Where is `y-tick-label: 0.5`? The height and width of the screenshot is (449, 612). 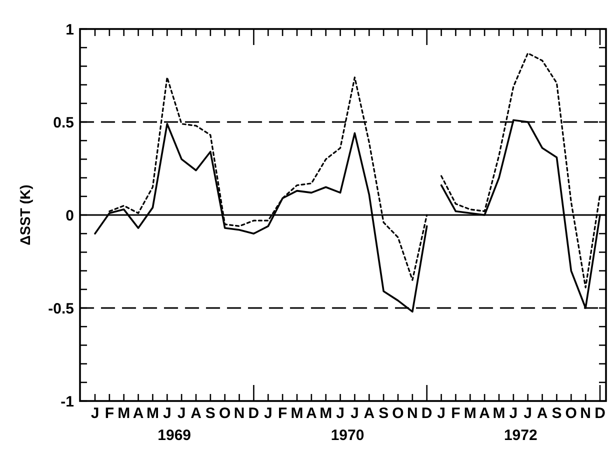 y-tick-label: 0.5 is located at coordinates (63, 123).